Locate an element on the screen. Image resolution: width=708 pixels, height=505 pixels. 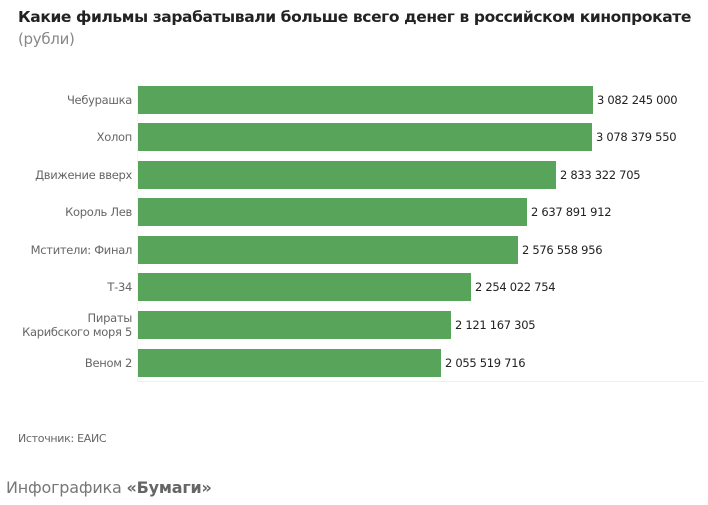
infographic-credit: Инфографика «Бумаги» is located at coordinates (109, 487).